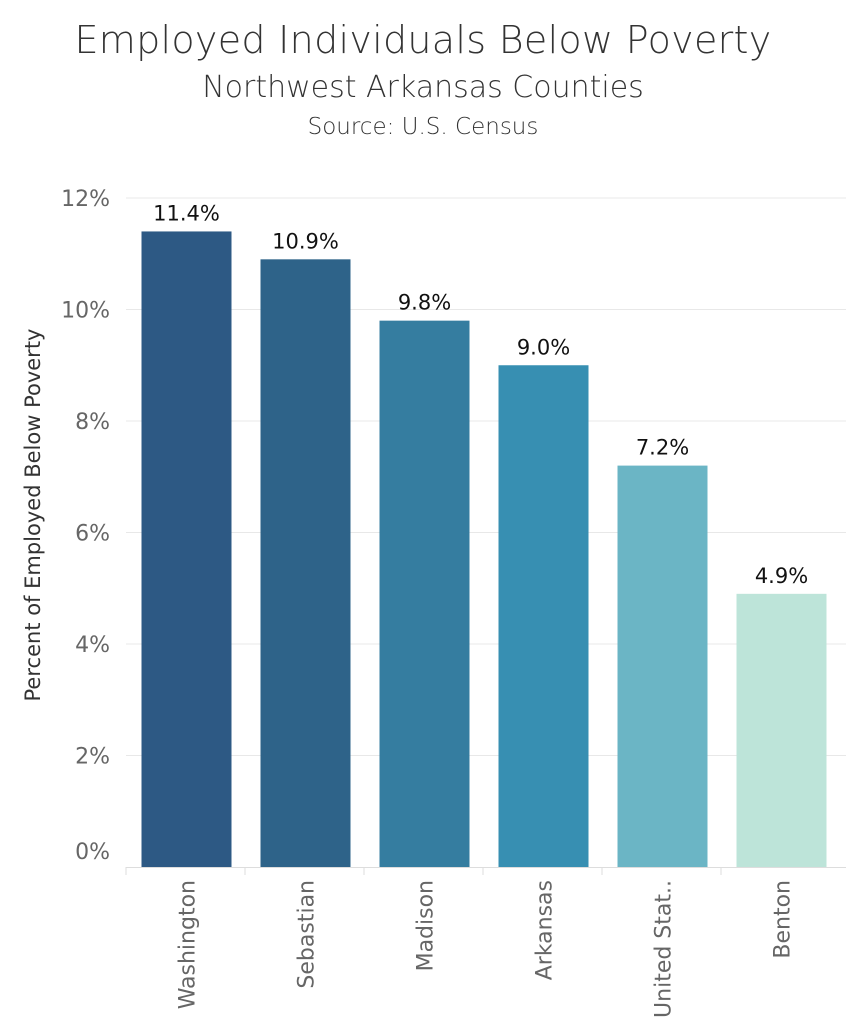  Describe the element at coordinates (424, 303) in the screenshot. I see `bar-value-label: 9.8%` at that location.